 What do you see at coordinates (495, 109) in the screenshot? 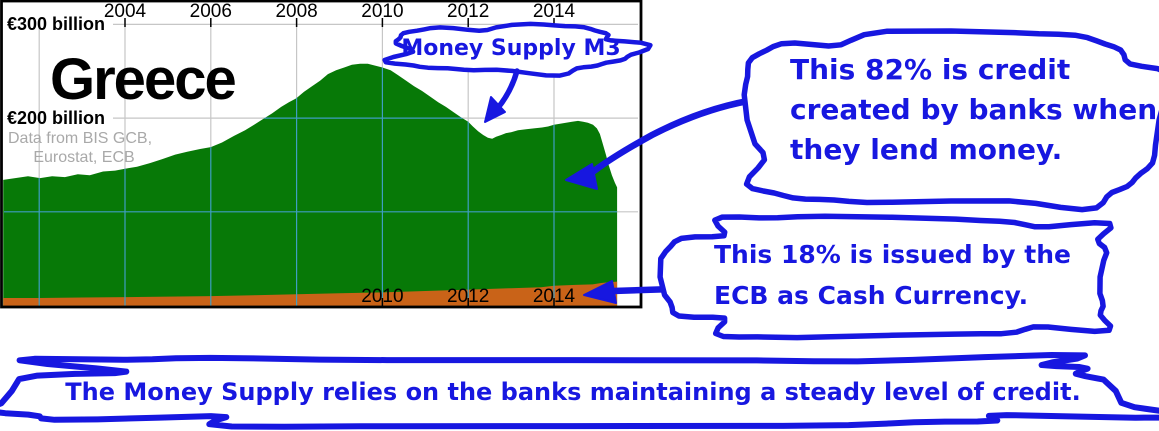
I see `m3-arrowhead-icon` at bounding box center [495, 109].